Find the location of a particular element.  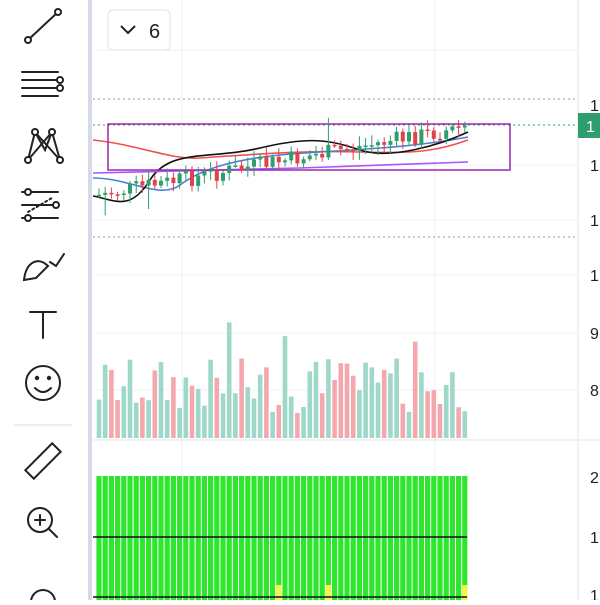

pattern-tool is located at coordinates (44, 146).